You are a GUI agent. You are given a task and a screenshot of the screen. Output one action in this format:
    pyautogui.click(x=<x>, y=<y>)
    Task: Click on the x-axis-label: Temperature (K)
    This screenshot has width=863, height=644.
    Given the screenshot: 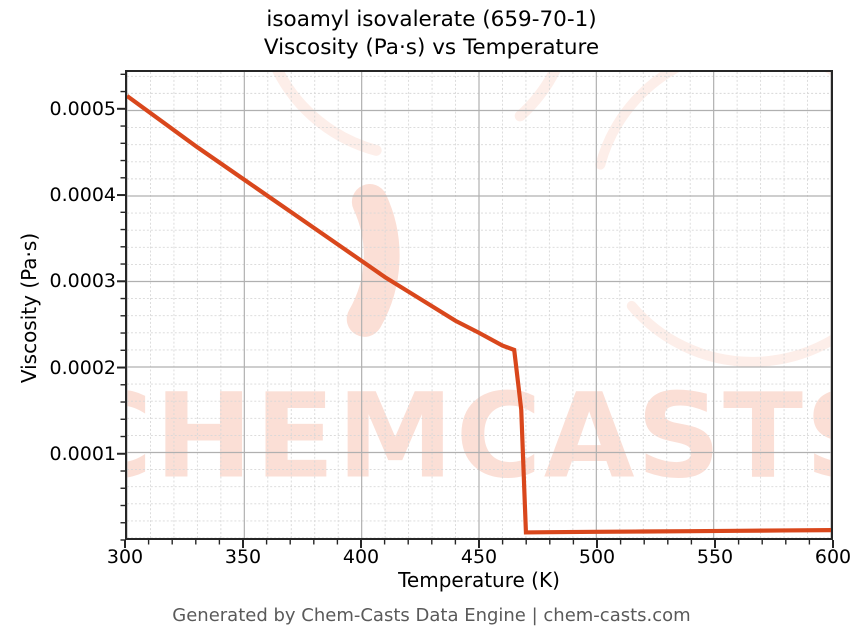 What is the action you would take?
    pyautogui.click(x=479, y=580)
    